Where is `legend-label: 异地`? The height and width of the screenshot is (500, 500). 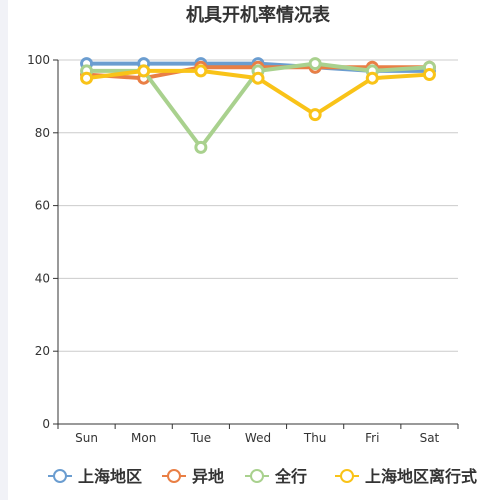 legend-label: 异地 is located at coordinates (208, 476).